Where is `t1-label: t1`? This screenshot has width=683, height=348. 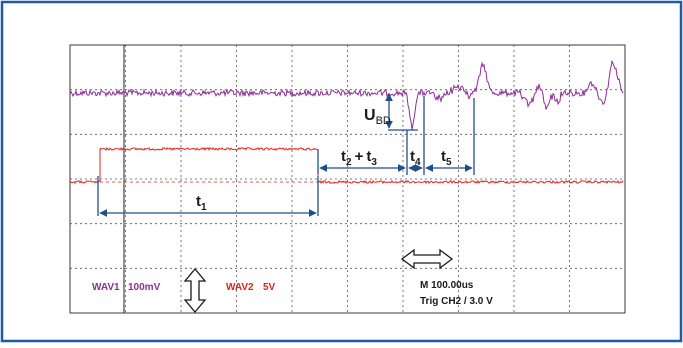 t1-label: t1 is located at coordinates (201, 203).